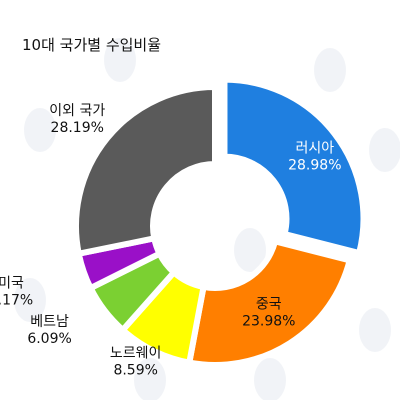 The height and width of the screenshot is (400, 400). I want to click on slice-value-4: 4.17%, so click(16, 300).